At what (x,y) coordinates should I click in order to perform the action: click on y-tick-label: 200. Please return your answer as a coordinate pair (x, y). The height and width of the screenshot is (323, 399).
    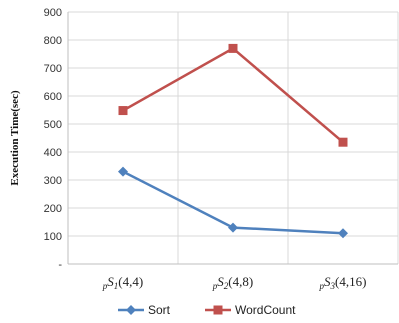
    Looking at the image, I should click on (53, 209).